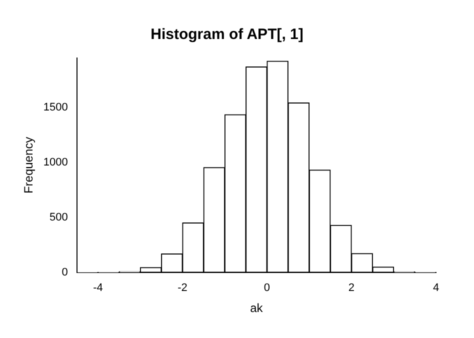  I want to click on y-tick-label: 1500, so click(55, 108).